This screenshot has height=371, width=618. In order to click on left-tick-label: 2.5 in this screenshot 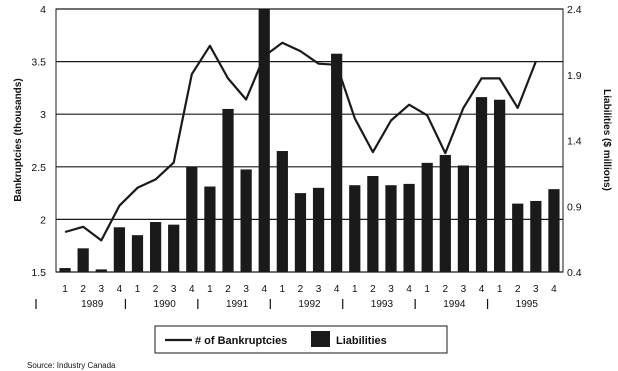, I will do `click(38, 168)`.